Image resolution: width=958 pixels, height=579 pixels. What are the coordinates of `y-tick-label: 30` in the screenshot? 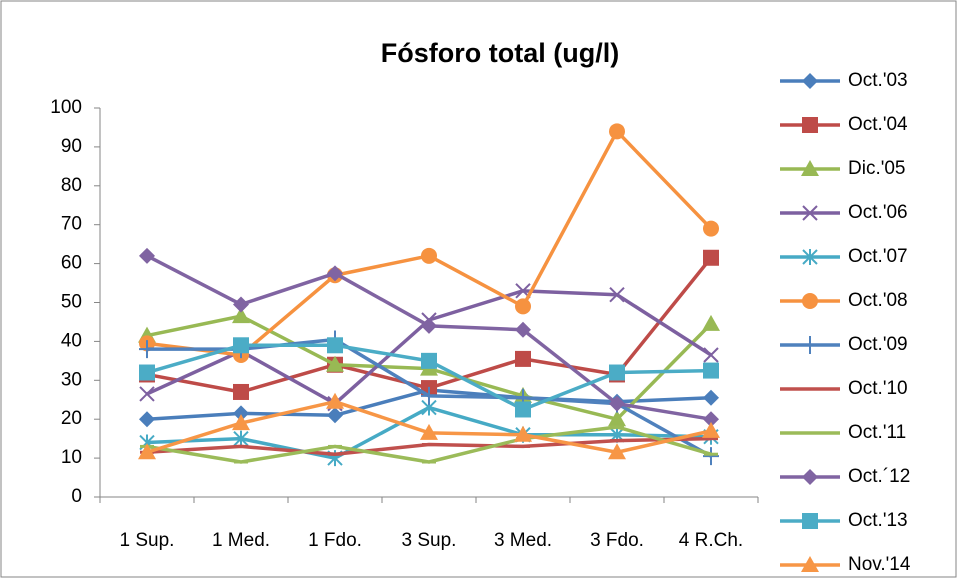 It's located at (71, 379).